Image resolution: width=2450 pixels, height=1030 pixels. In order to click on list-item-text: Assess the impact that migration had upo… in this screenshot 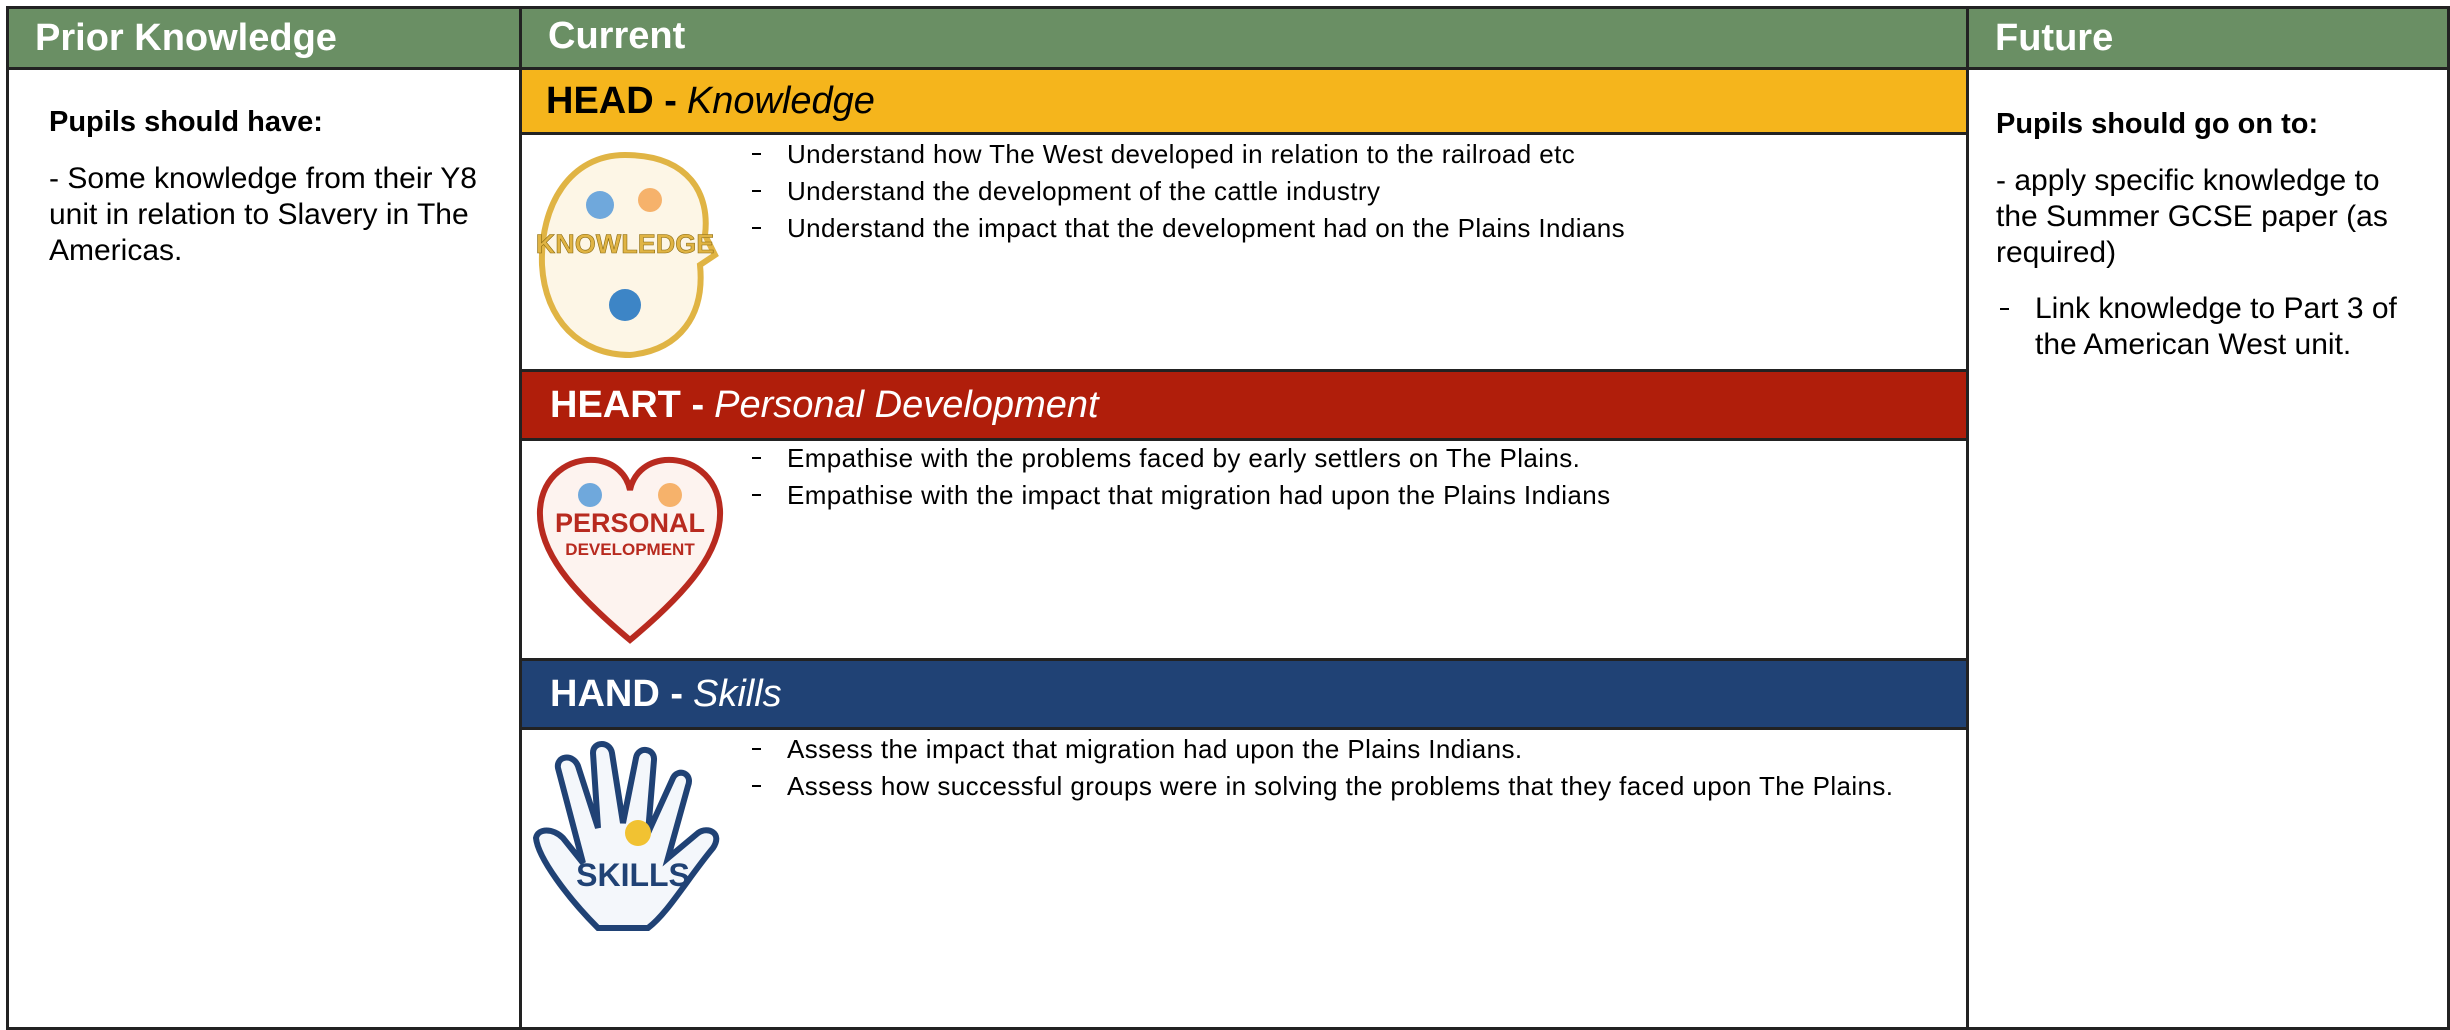, I will do `click(1155, 749)`.